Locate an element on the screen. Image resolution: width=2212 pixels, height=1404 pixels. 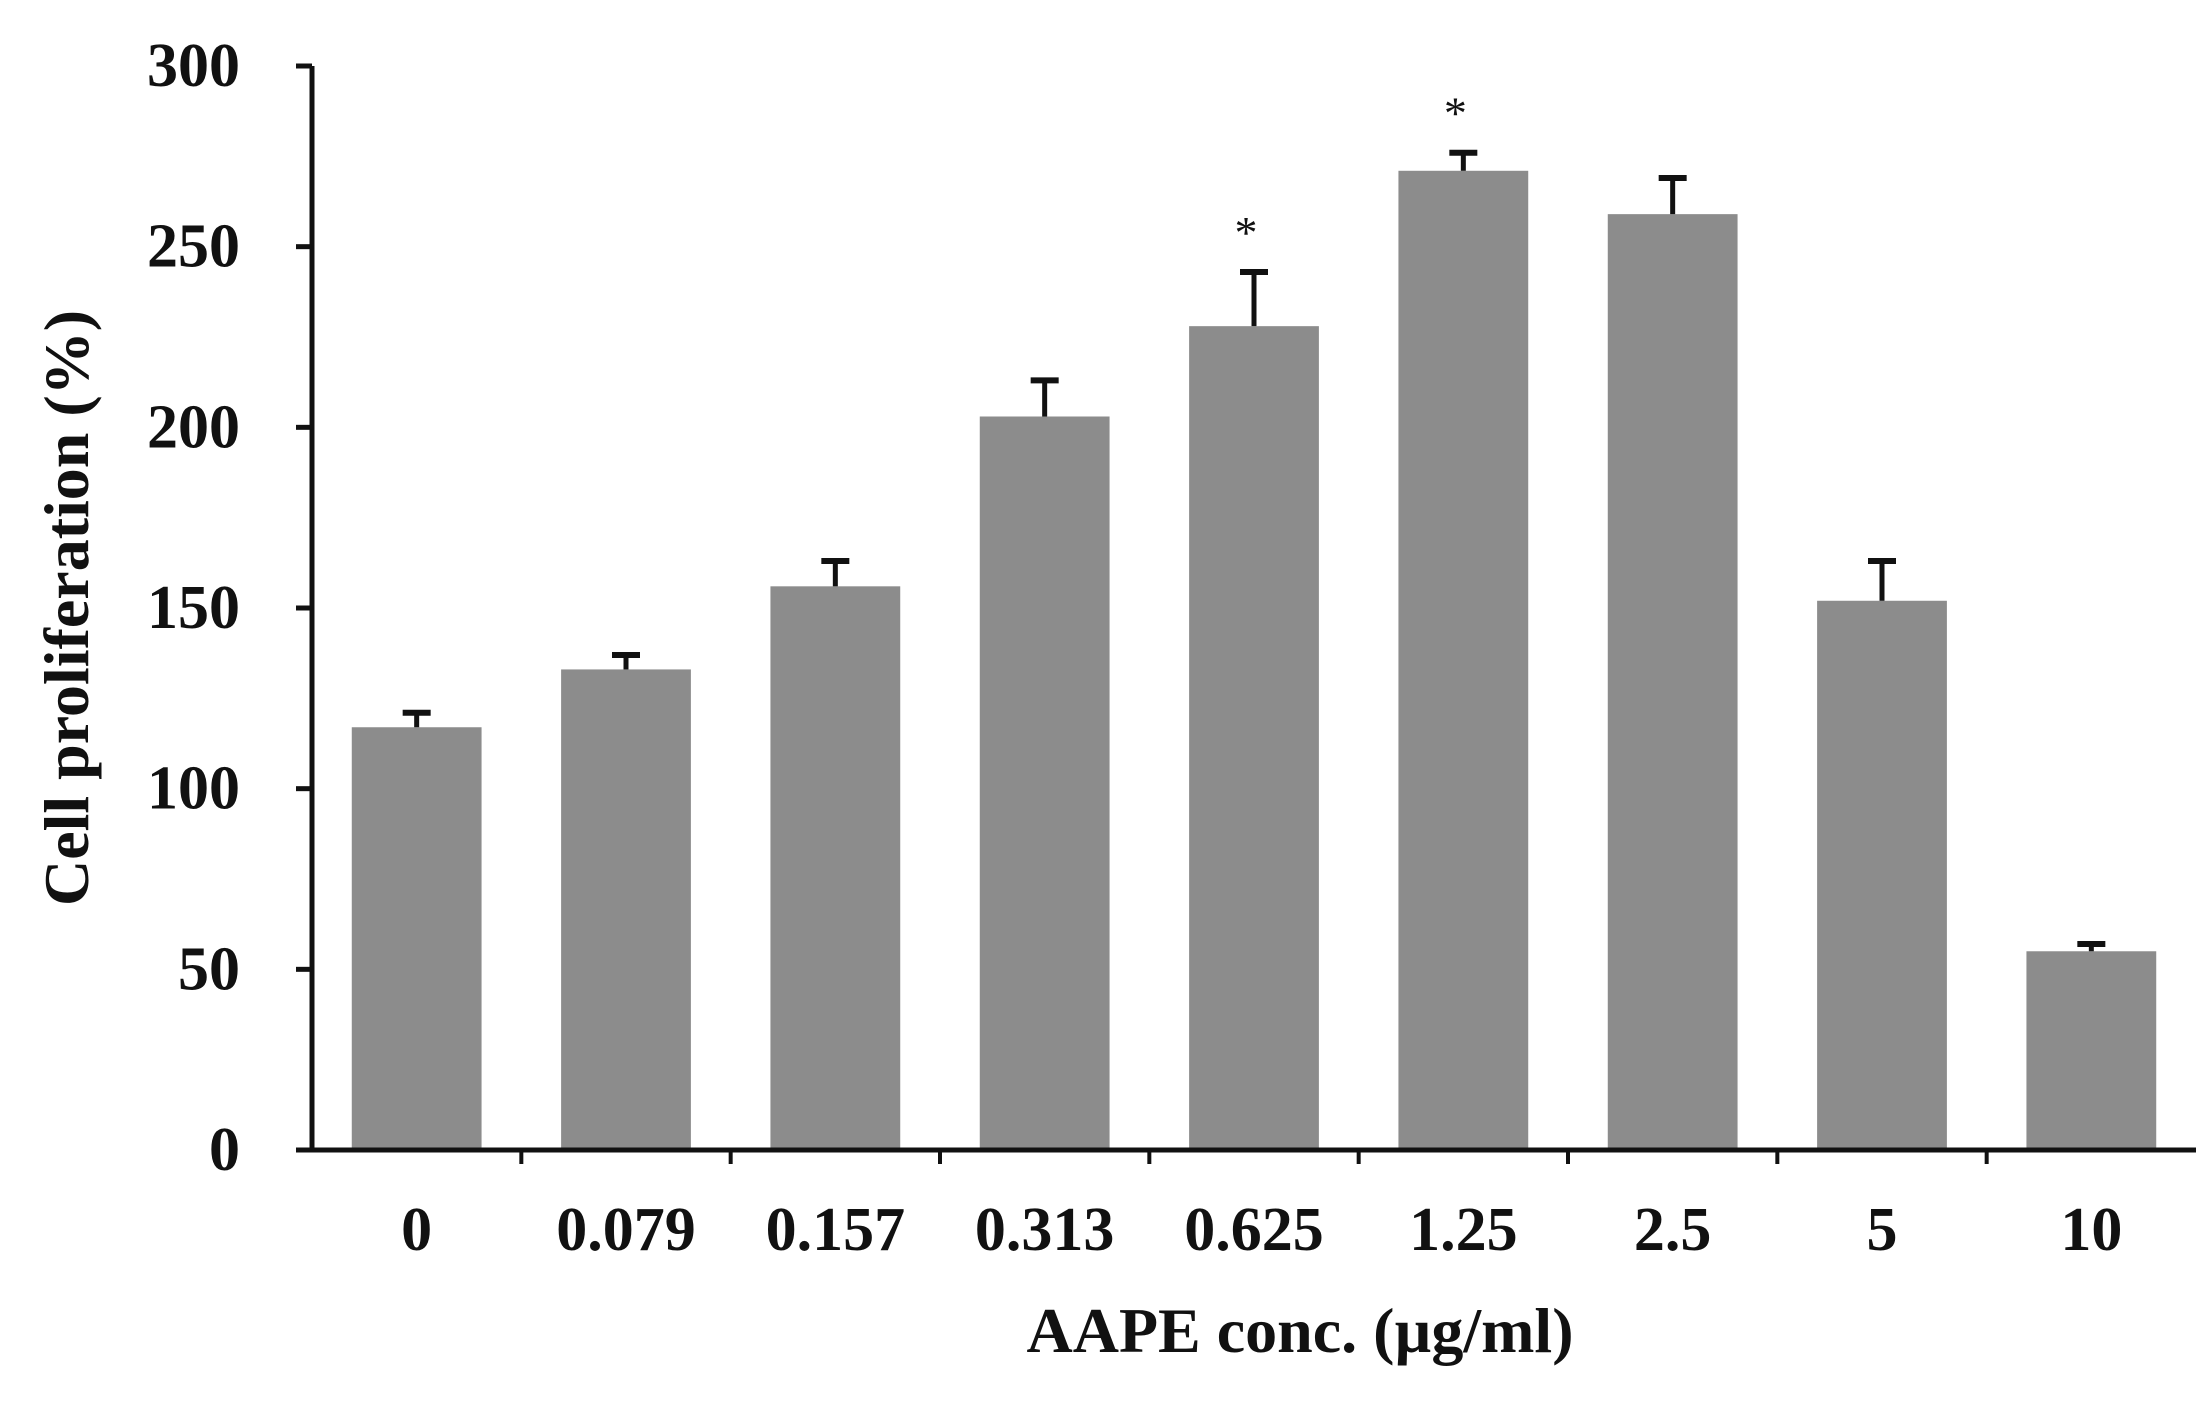
y-ticks-group: 0 50 100 150 200 250 300 is located at coordinates (229, 608).